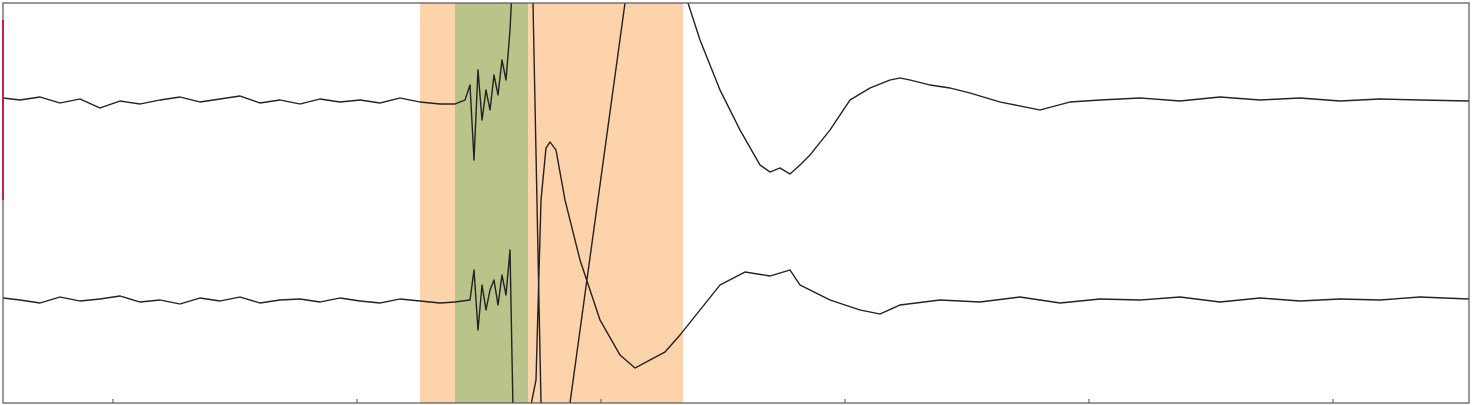  I want to click on ticks, so click(723, 401).